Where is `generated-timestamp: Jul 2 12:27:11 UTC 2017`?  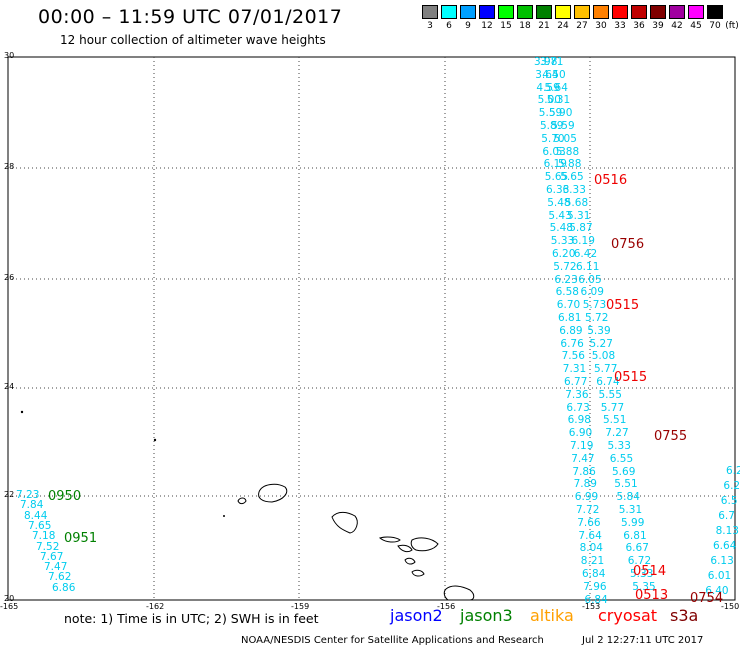 generated-timestamp: Jul 2 12:27:11 UTC 2017 is located at coordinates (643, 640).